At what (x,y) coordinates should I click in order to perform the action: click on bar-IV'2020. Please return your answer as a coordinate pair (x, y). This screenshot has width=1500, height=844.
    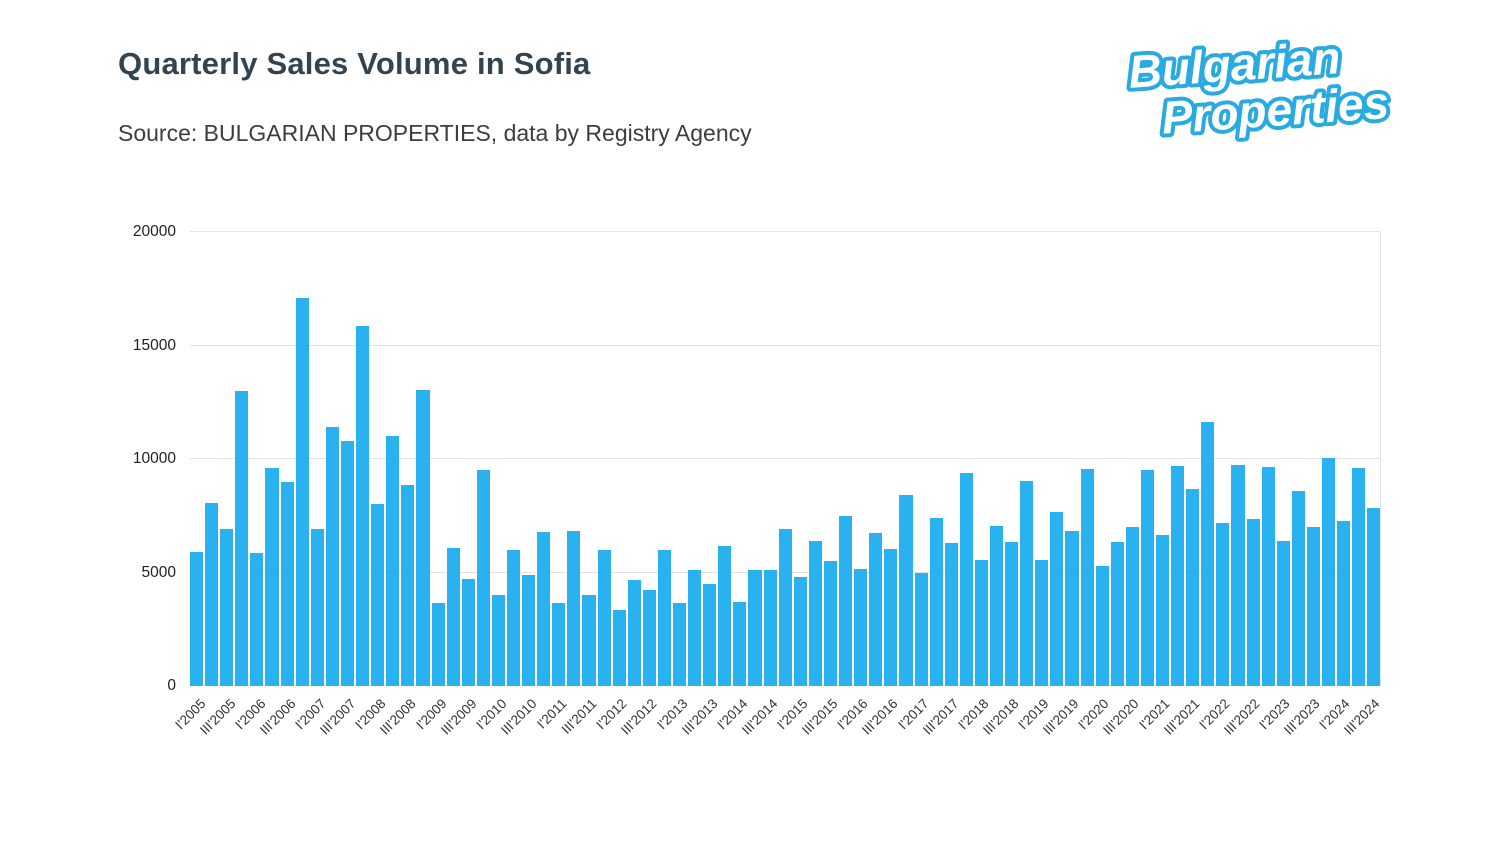
    Looking at the image, I should click on (1147, 578).